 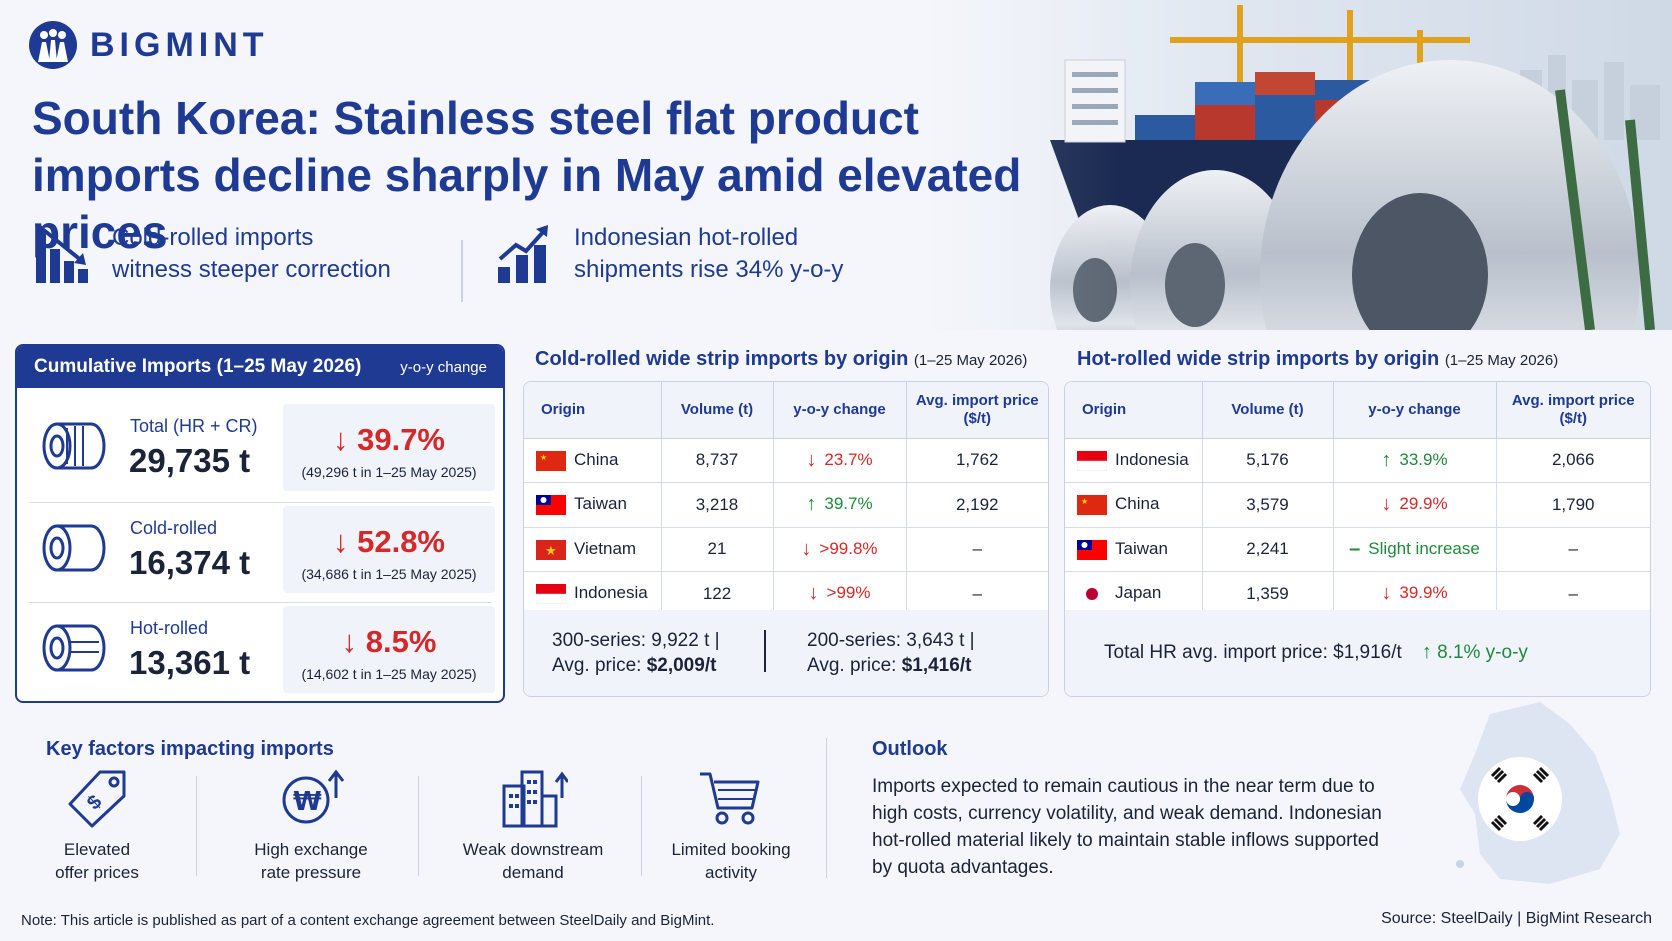 What do you see at coordinates (730, 798) in the screenshot?
I see `shopping-cart-icon` at bounding box center [730, 798].